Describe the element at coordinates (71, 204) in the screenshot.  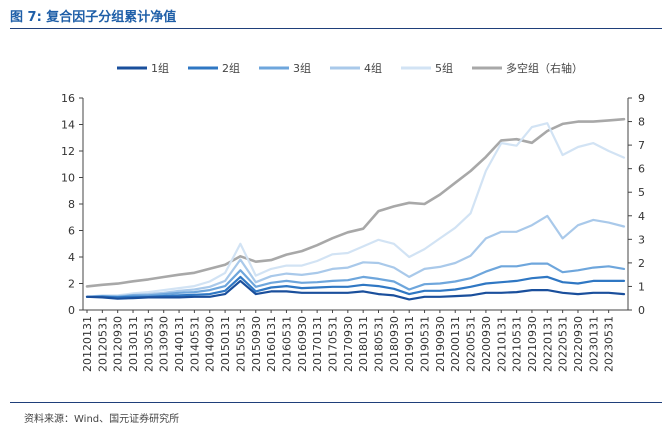
I see `y-left-tick-label: 8` at that location.